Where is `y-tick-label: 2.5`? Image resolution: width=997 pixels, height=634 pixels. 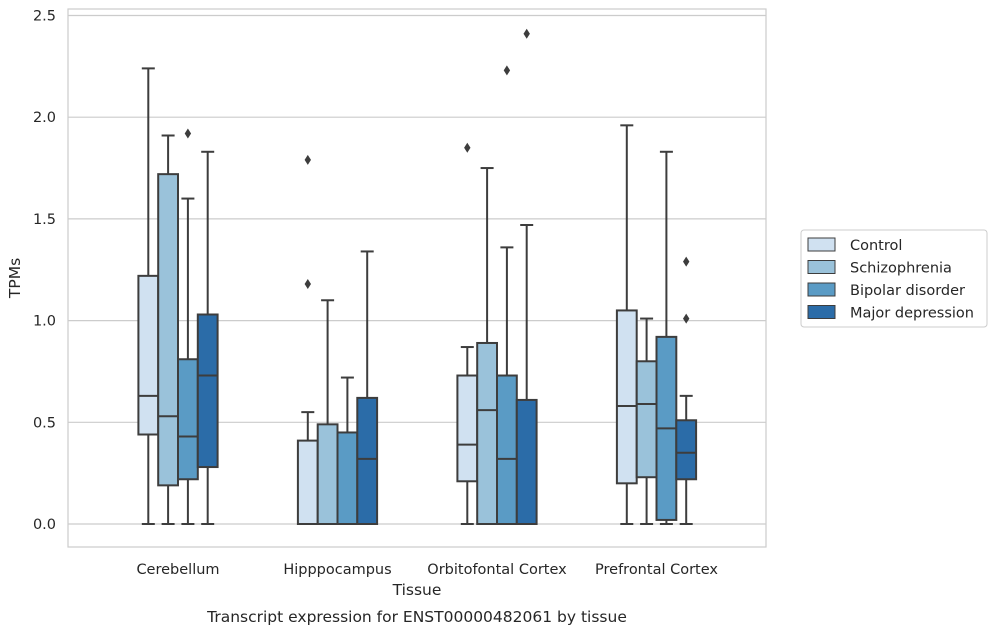
y-tick-label: 2.5 is located at coordinates (44, 17).